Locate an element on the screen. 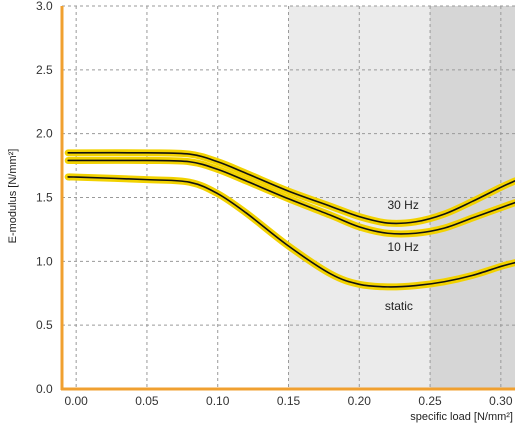 This screenshot has width=515, height=428. y-tick-label-1.0: 1.0 is located at coordinates (44, 261).